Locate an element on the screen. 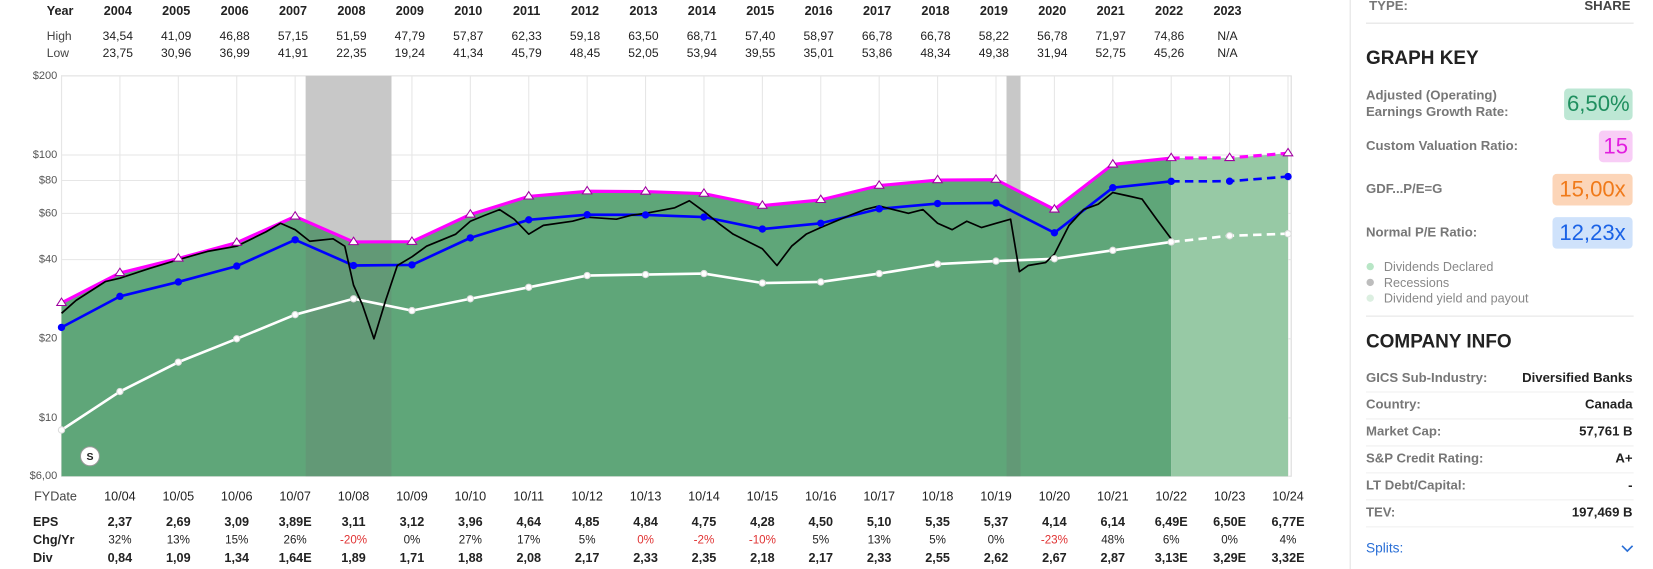  year-cell: 2022 is located at coordinates (1169, 11).